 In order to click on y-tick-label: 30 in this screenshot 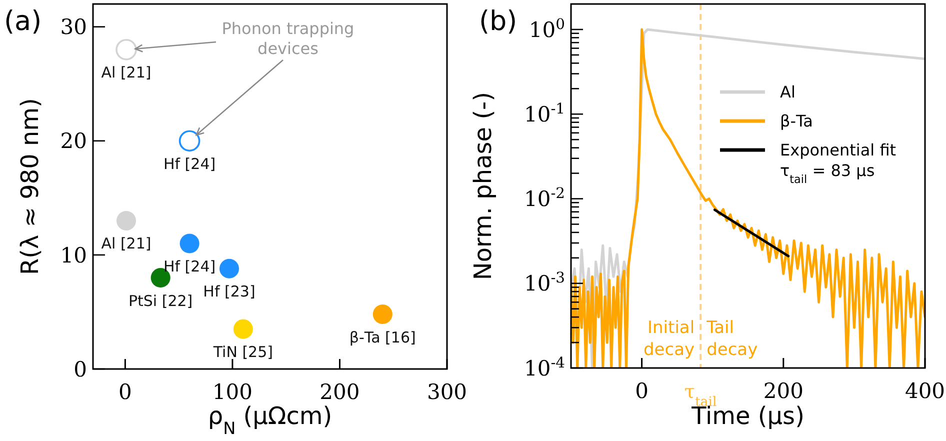, I will do `click(73, 27)`.